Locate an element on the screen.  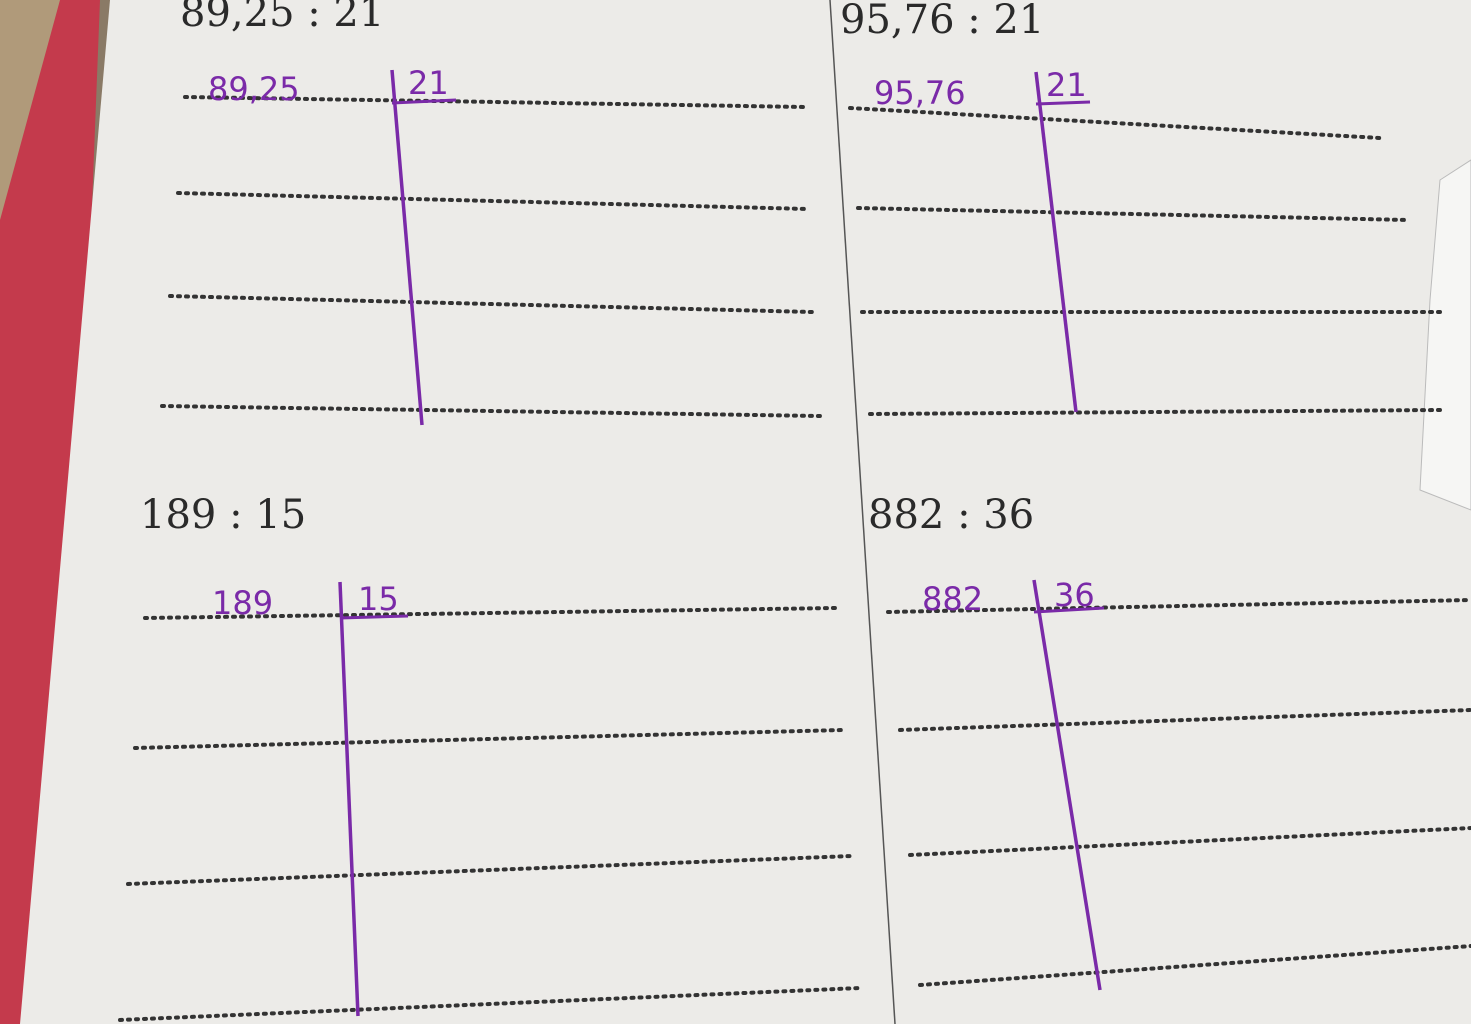
problem-label: 95,76 : 21 is located at coordinates (942, 21).